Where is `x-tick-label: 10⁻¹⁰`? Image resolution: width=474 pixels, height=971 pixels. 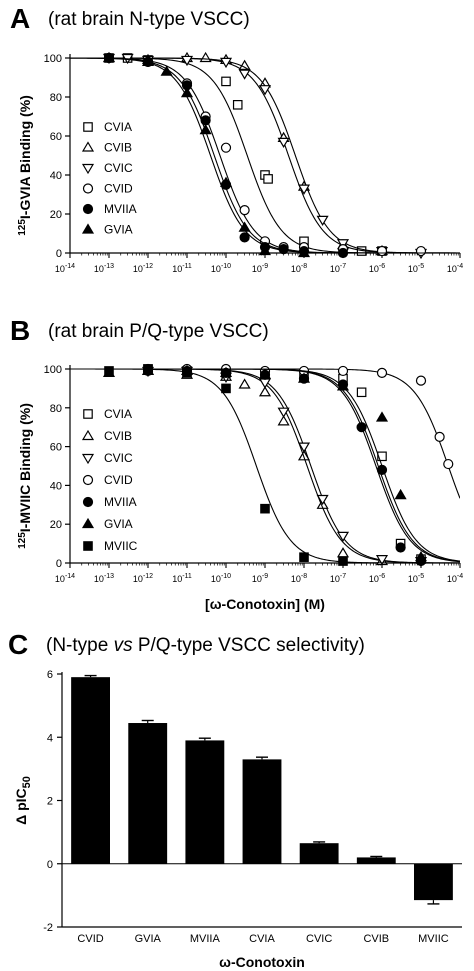
x-tick-label: 10⁻¹⁰ is located at coordinates (221, 578).